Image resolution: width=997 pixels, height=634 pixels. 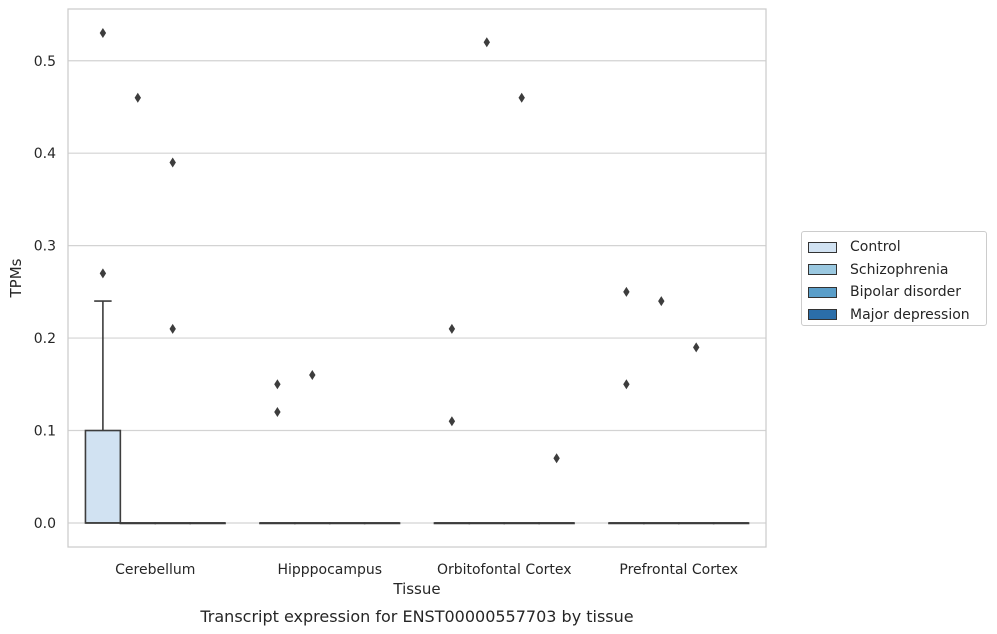 I want to click on box-body, so click(x=103, y=476).